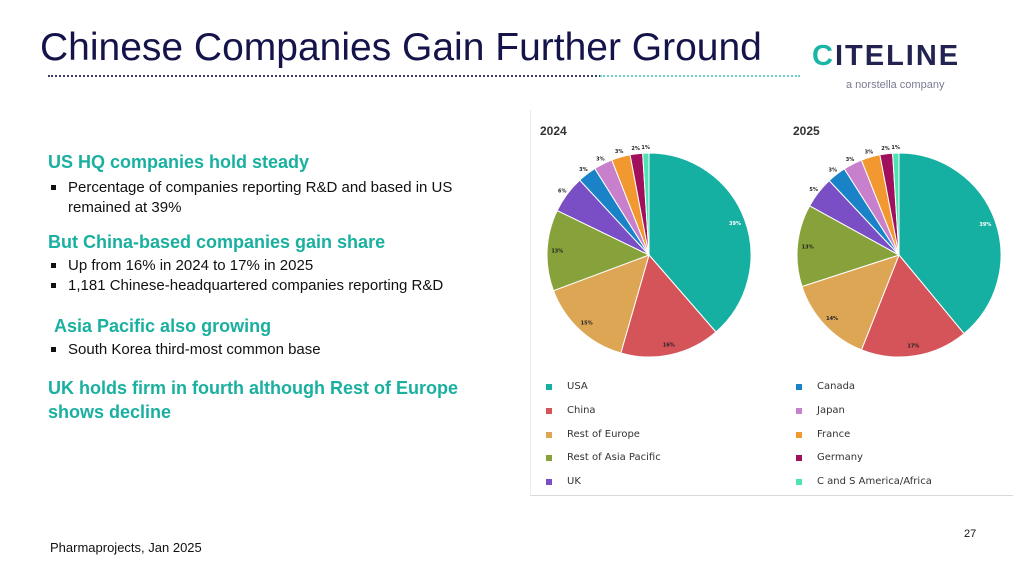 The image size is (1024, 574). Describe the element at coordinates (840, 457) in the screenshot. I see `legend-label: Germany` at that location.